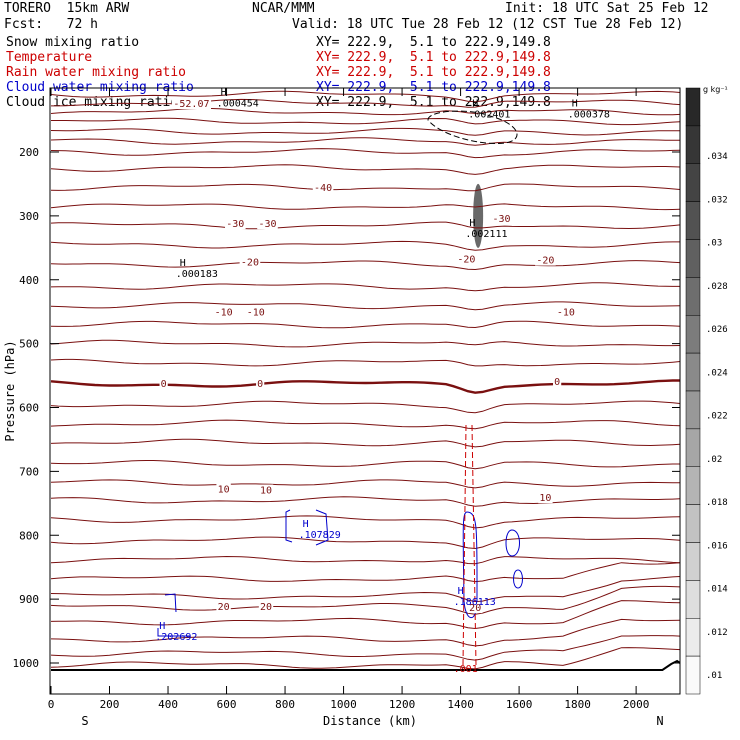 Image resolution: width=740 pixels, height=740 pixels. I want to click on y-tick-label: 300, so click(29, 216).